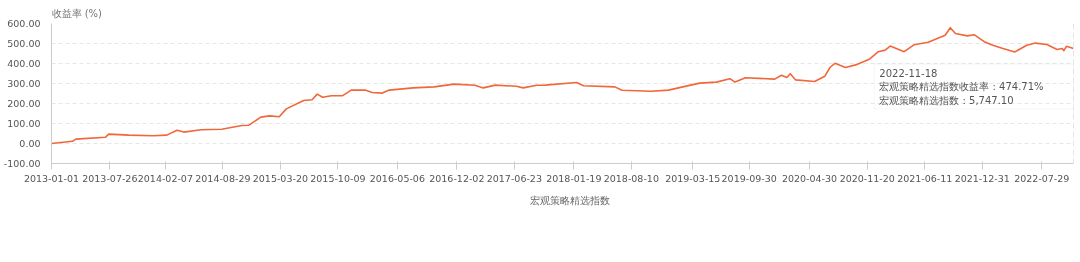 Image resolution: width=1080 pixels, height=262 pixels. What do you see at coordinates (24, 83) in the screenshot?
I see `y-tick-label: 300.00` at bounding box center [24, 83].